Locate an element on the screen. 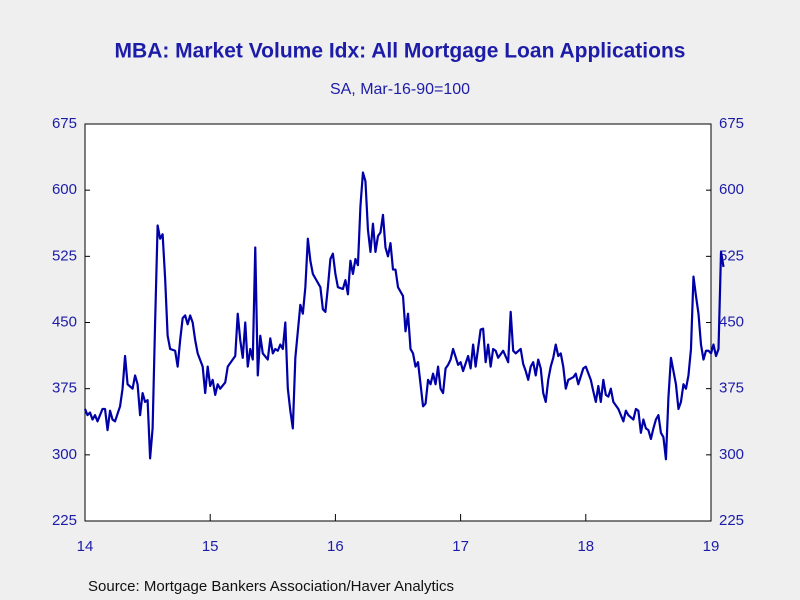  x-tick-label: 16 is located at coordinates (335, 546).